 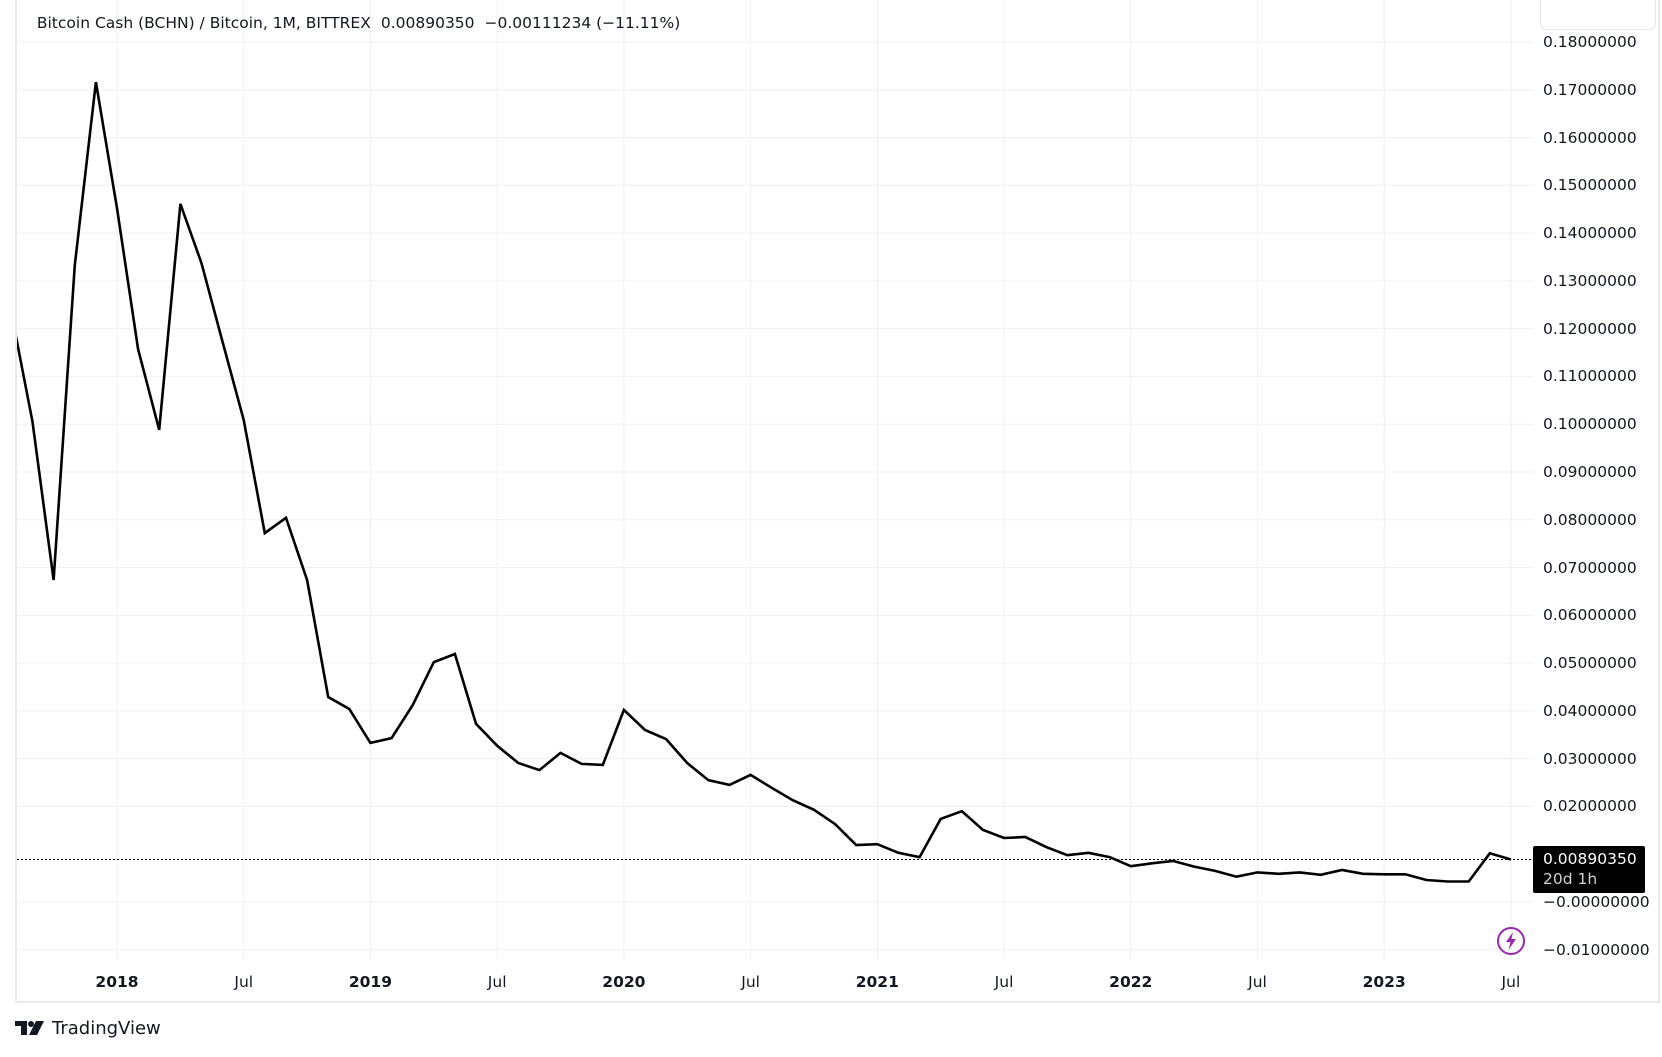 I want to click on time-axis-label: 2018, so click(x=117, y=982).